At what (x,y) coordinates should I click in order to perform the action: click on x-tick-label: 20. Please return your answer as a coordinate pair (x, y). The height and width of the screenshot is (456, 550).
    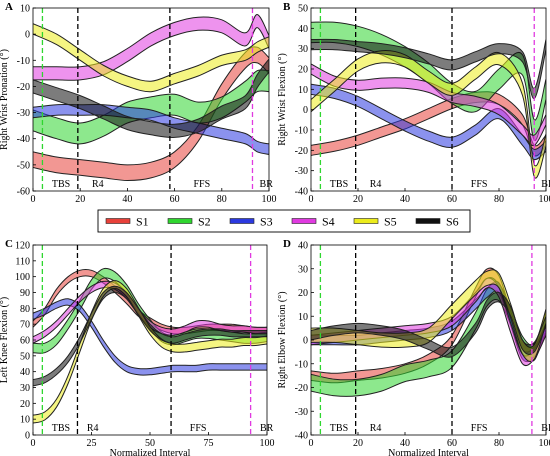
    Looking at the image, I should click on (80, 199).